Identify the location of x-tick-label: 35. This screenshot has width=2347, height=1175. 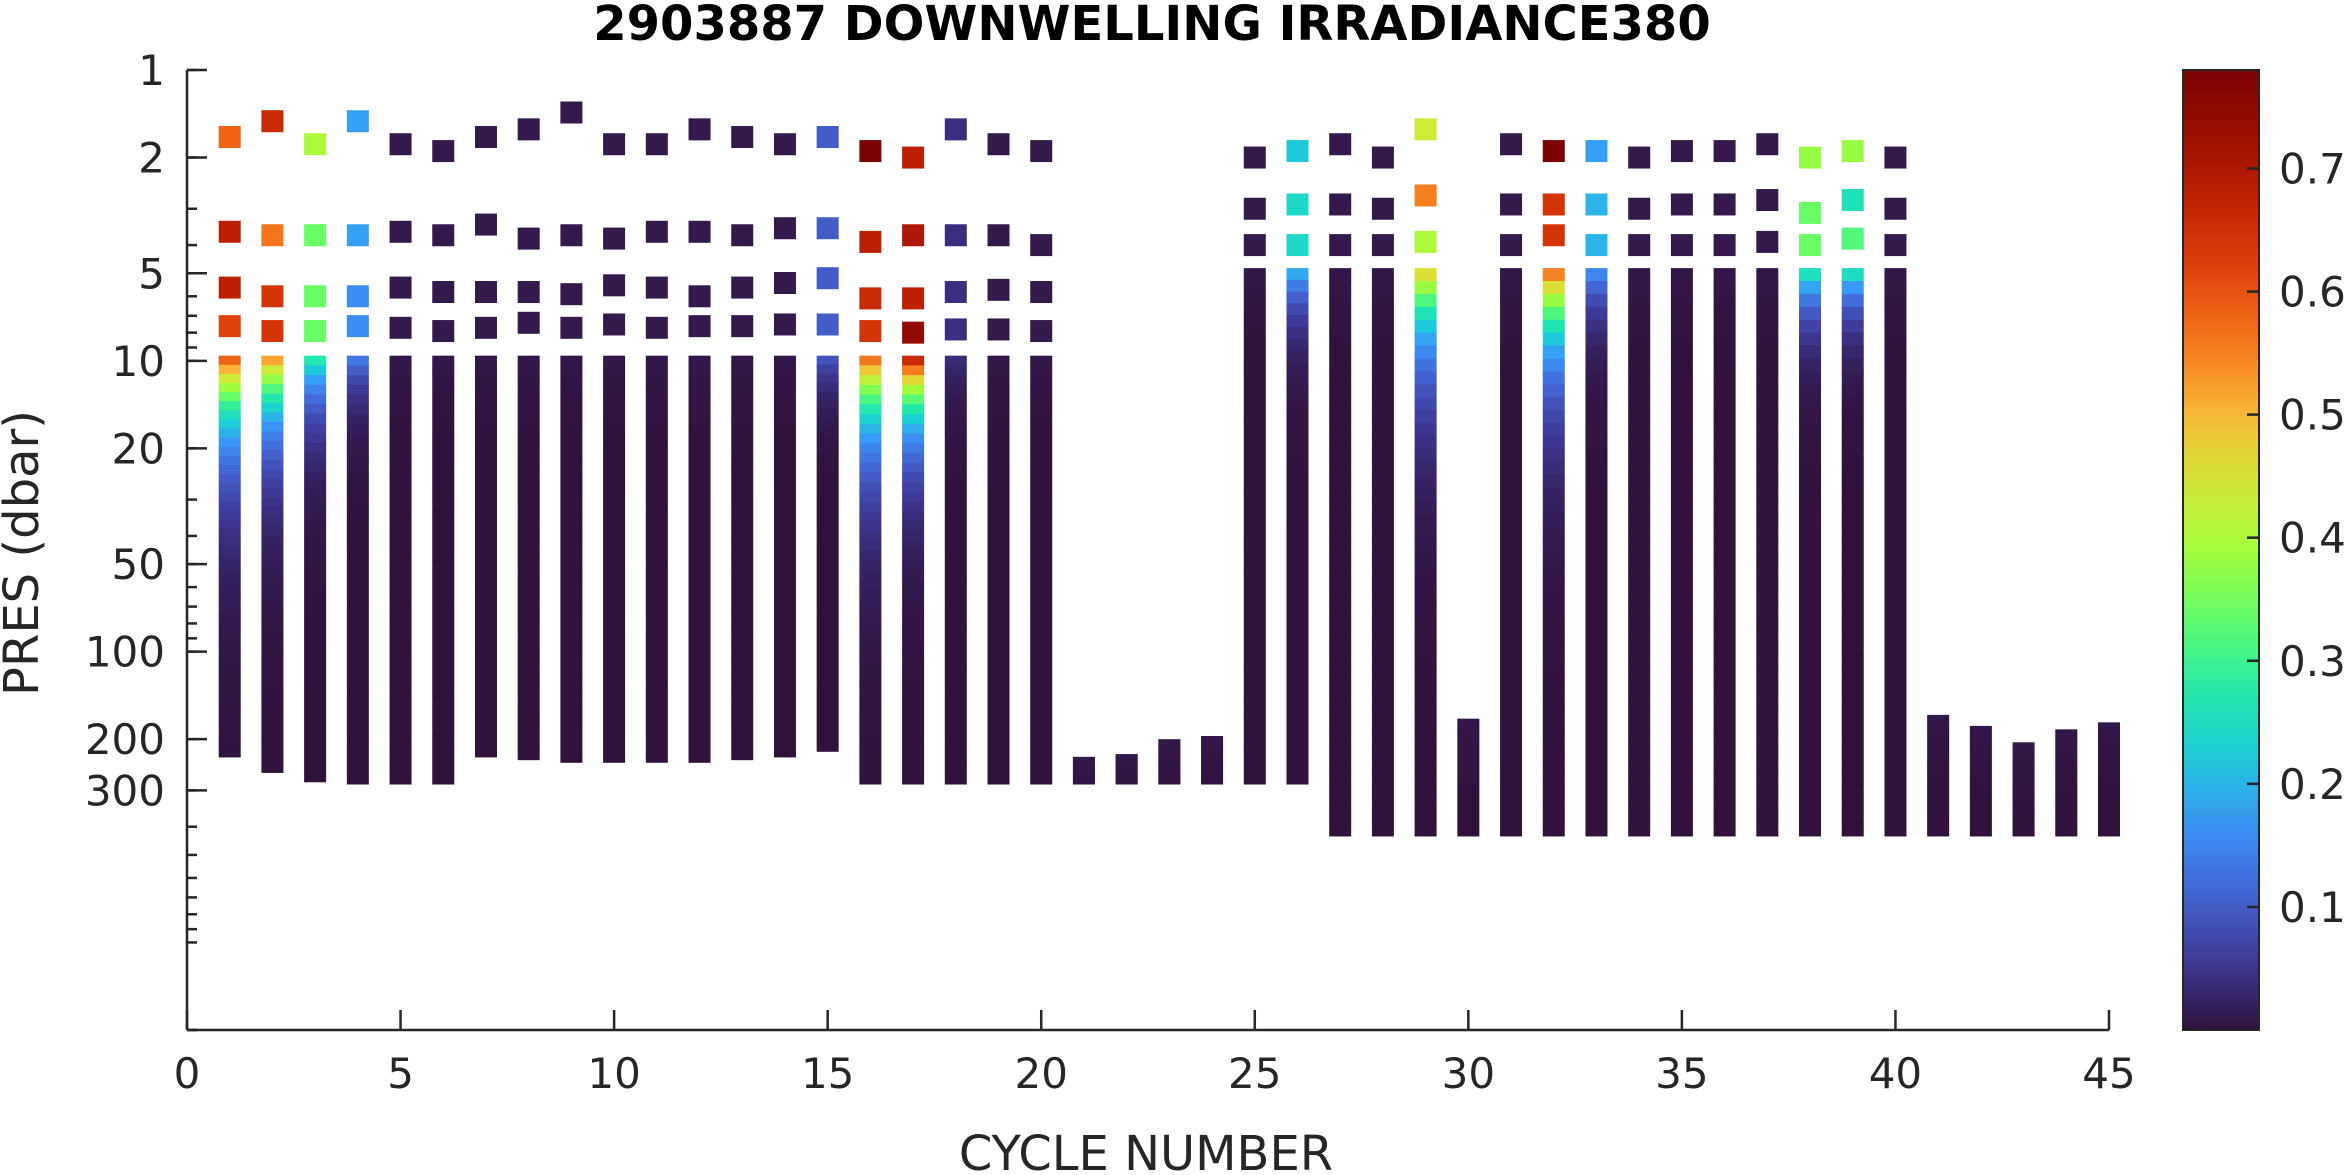
(1681, 1073).